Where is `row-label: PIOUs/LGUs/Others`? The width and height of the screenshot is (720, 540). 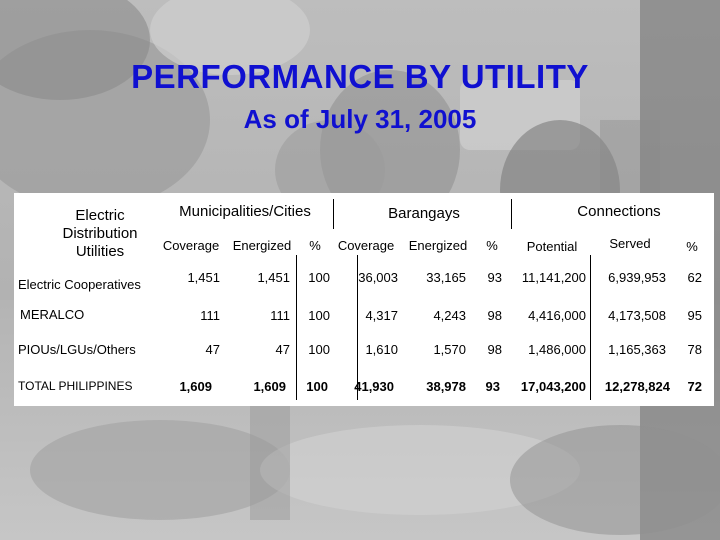
row-label: PIOUs/LGUs/Others is located at coordinates (77, 349).